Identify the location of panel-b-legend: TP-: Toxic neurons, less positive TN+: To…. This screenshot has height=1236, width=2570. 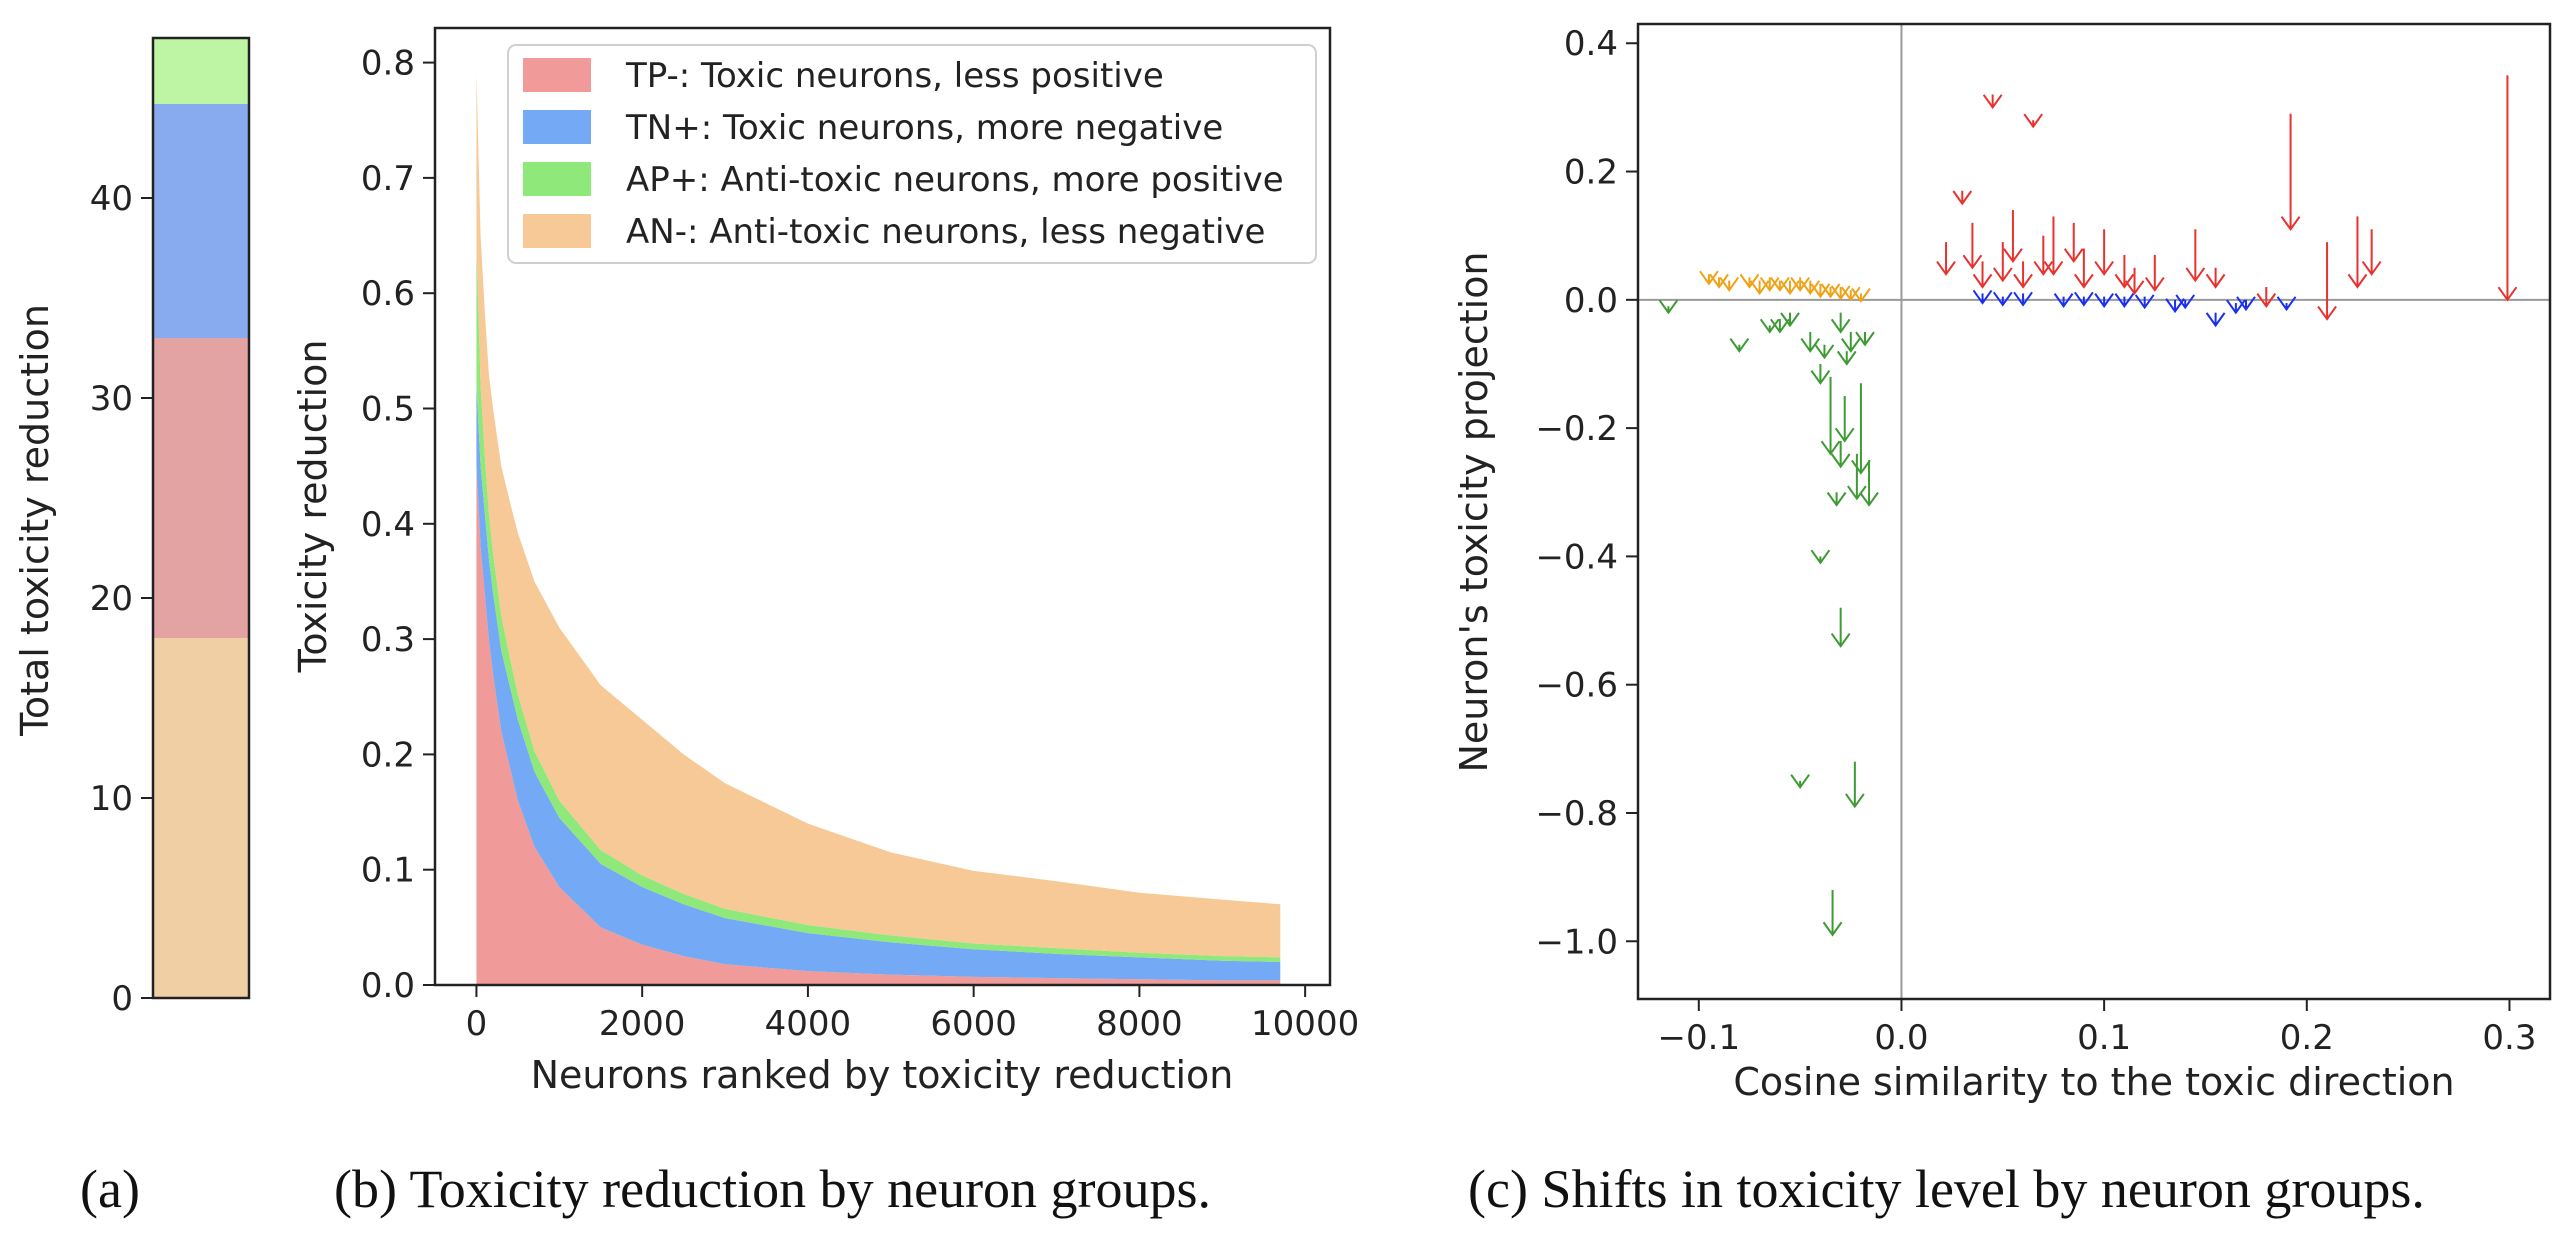
(912, 154).